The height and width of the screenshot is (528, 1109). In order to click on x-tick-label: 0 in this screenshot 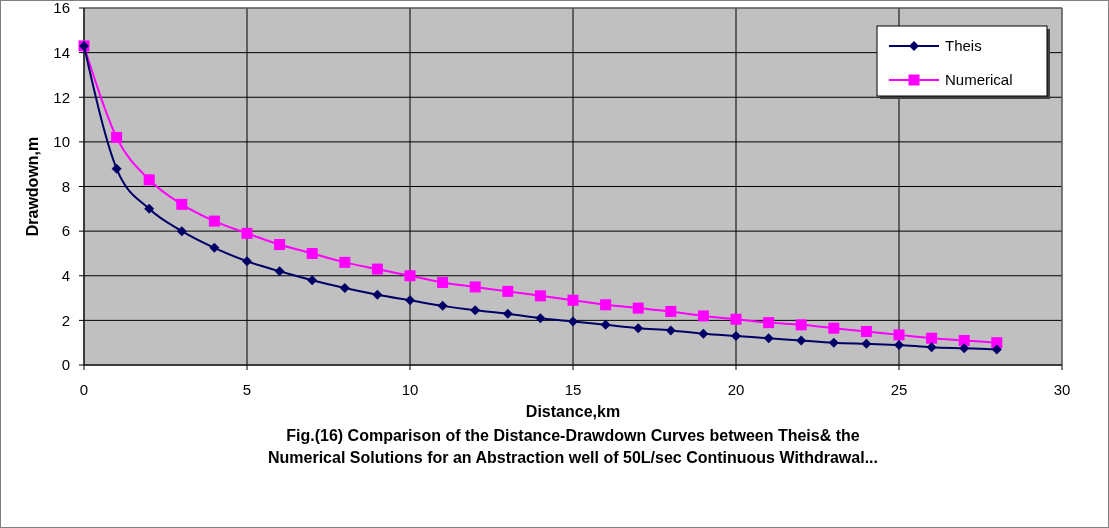, I will do `click(84, 389)`.